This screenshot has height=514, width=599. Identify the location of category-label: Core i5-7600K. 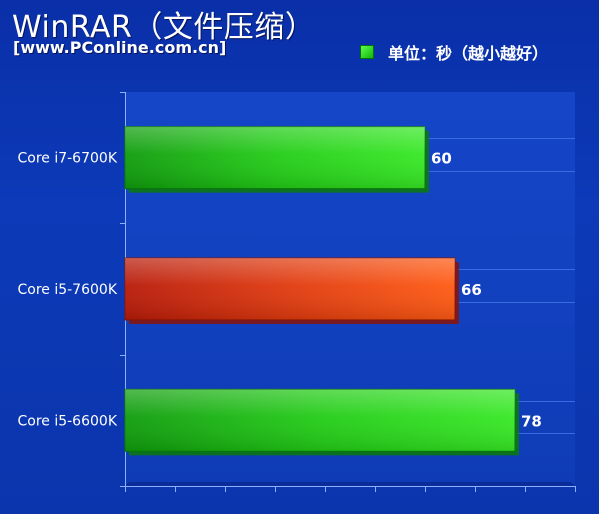
(67, 290).